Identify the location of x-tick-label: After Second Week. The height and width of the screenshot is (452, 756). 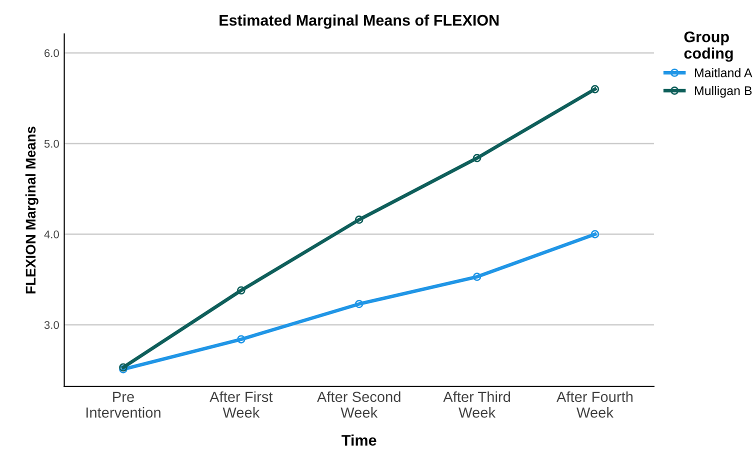
(358, 404).